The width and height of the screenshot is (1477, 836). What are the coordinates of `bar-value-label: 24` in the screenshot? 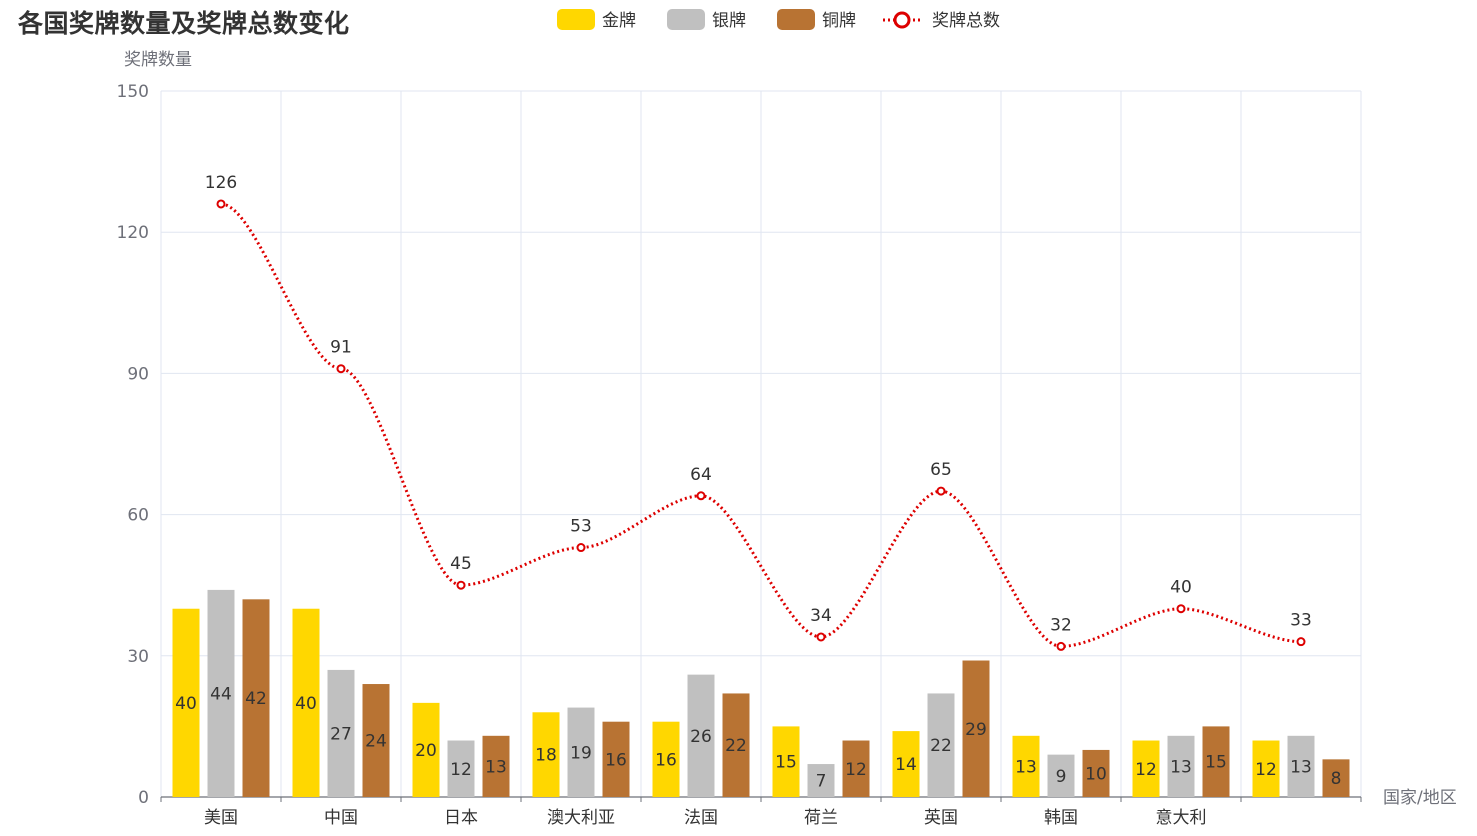 It's located at (376, 742).